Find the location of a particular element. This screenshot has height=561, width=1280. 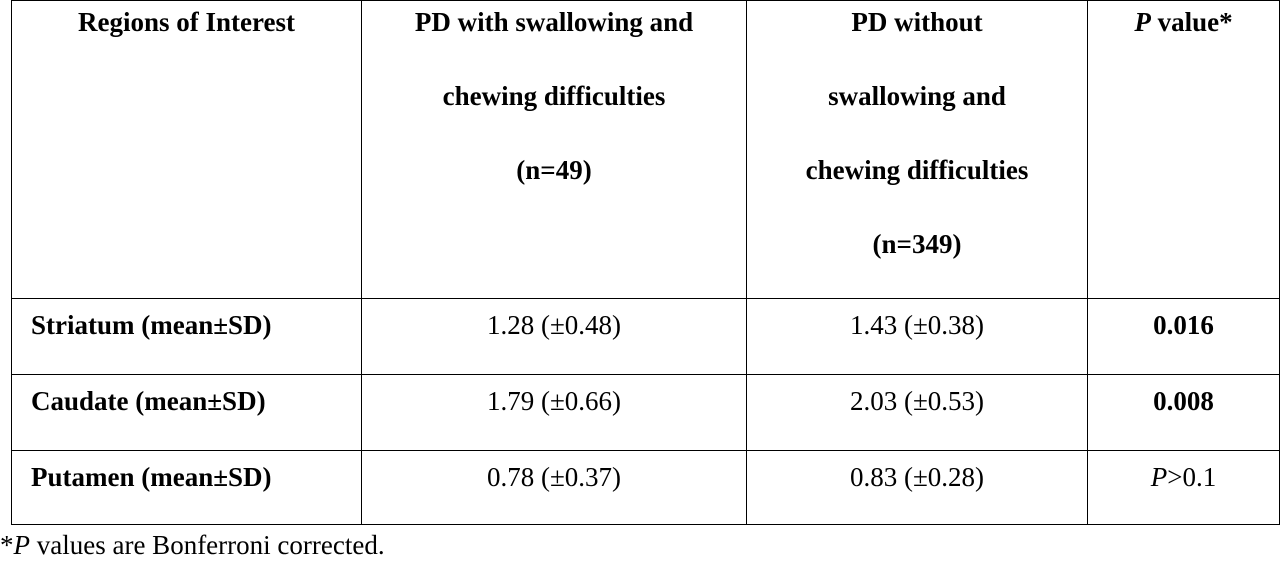

row-without-value: 2.03 (±0.53) is located at coordinates (917, 412).